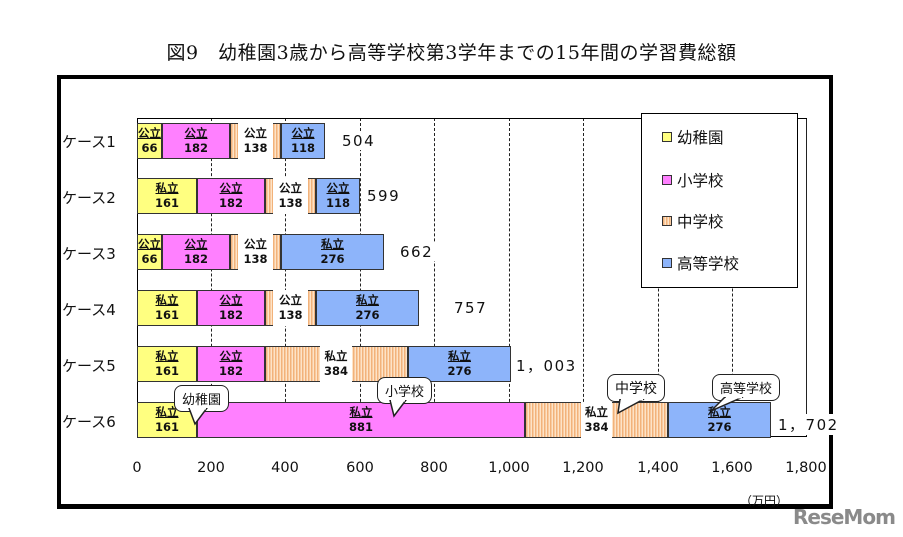  What do you see at coordinates (89, 142) in the screenshot?
I see `row-label-1: ケース1` at bounding box center [89, 142].